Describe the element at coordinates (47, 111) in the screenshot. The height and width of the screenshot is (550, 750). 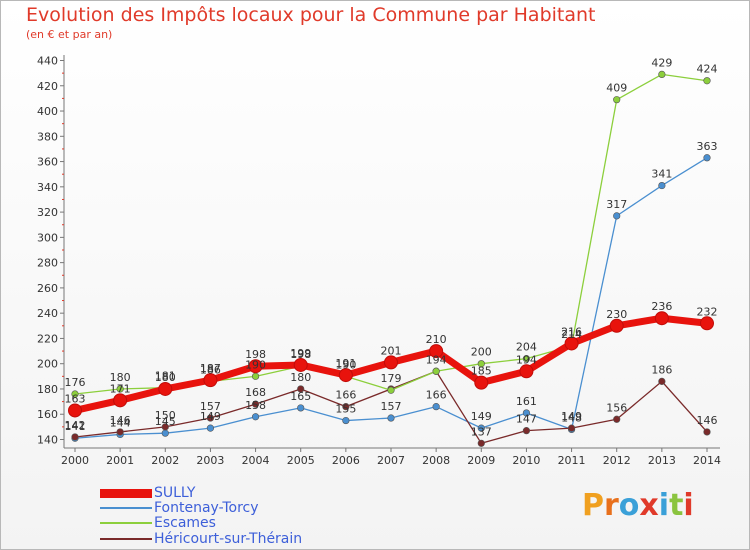
I see `y-tick-label: 400` at that location.